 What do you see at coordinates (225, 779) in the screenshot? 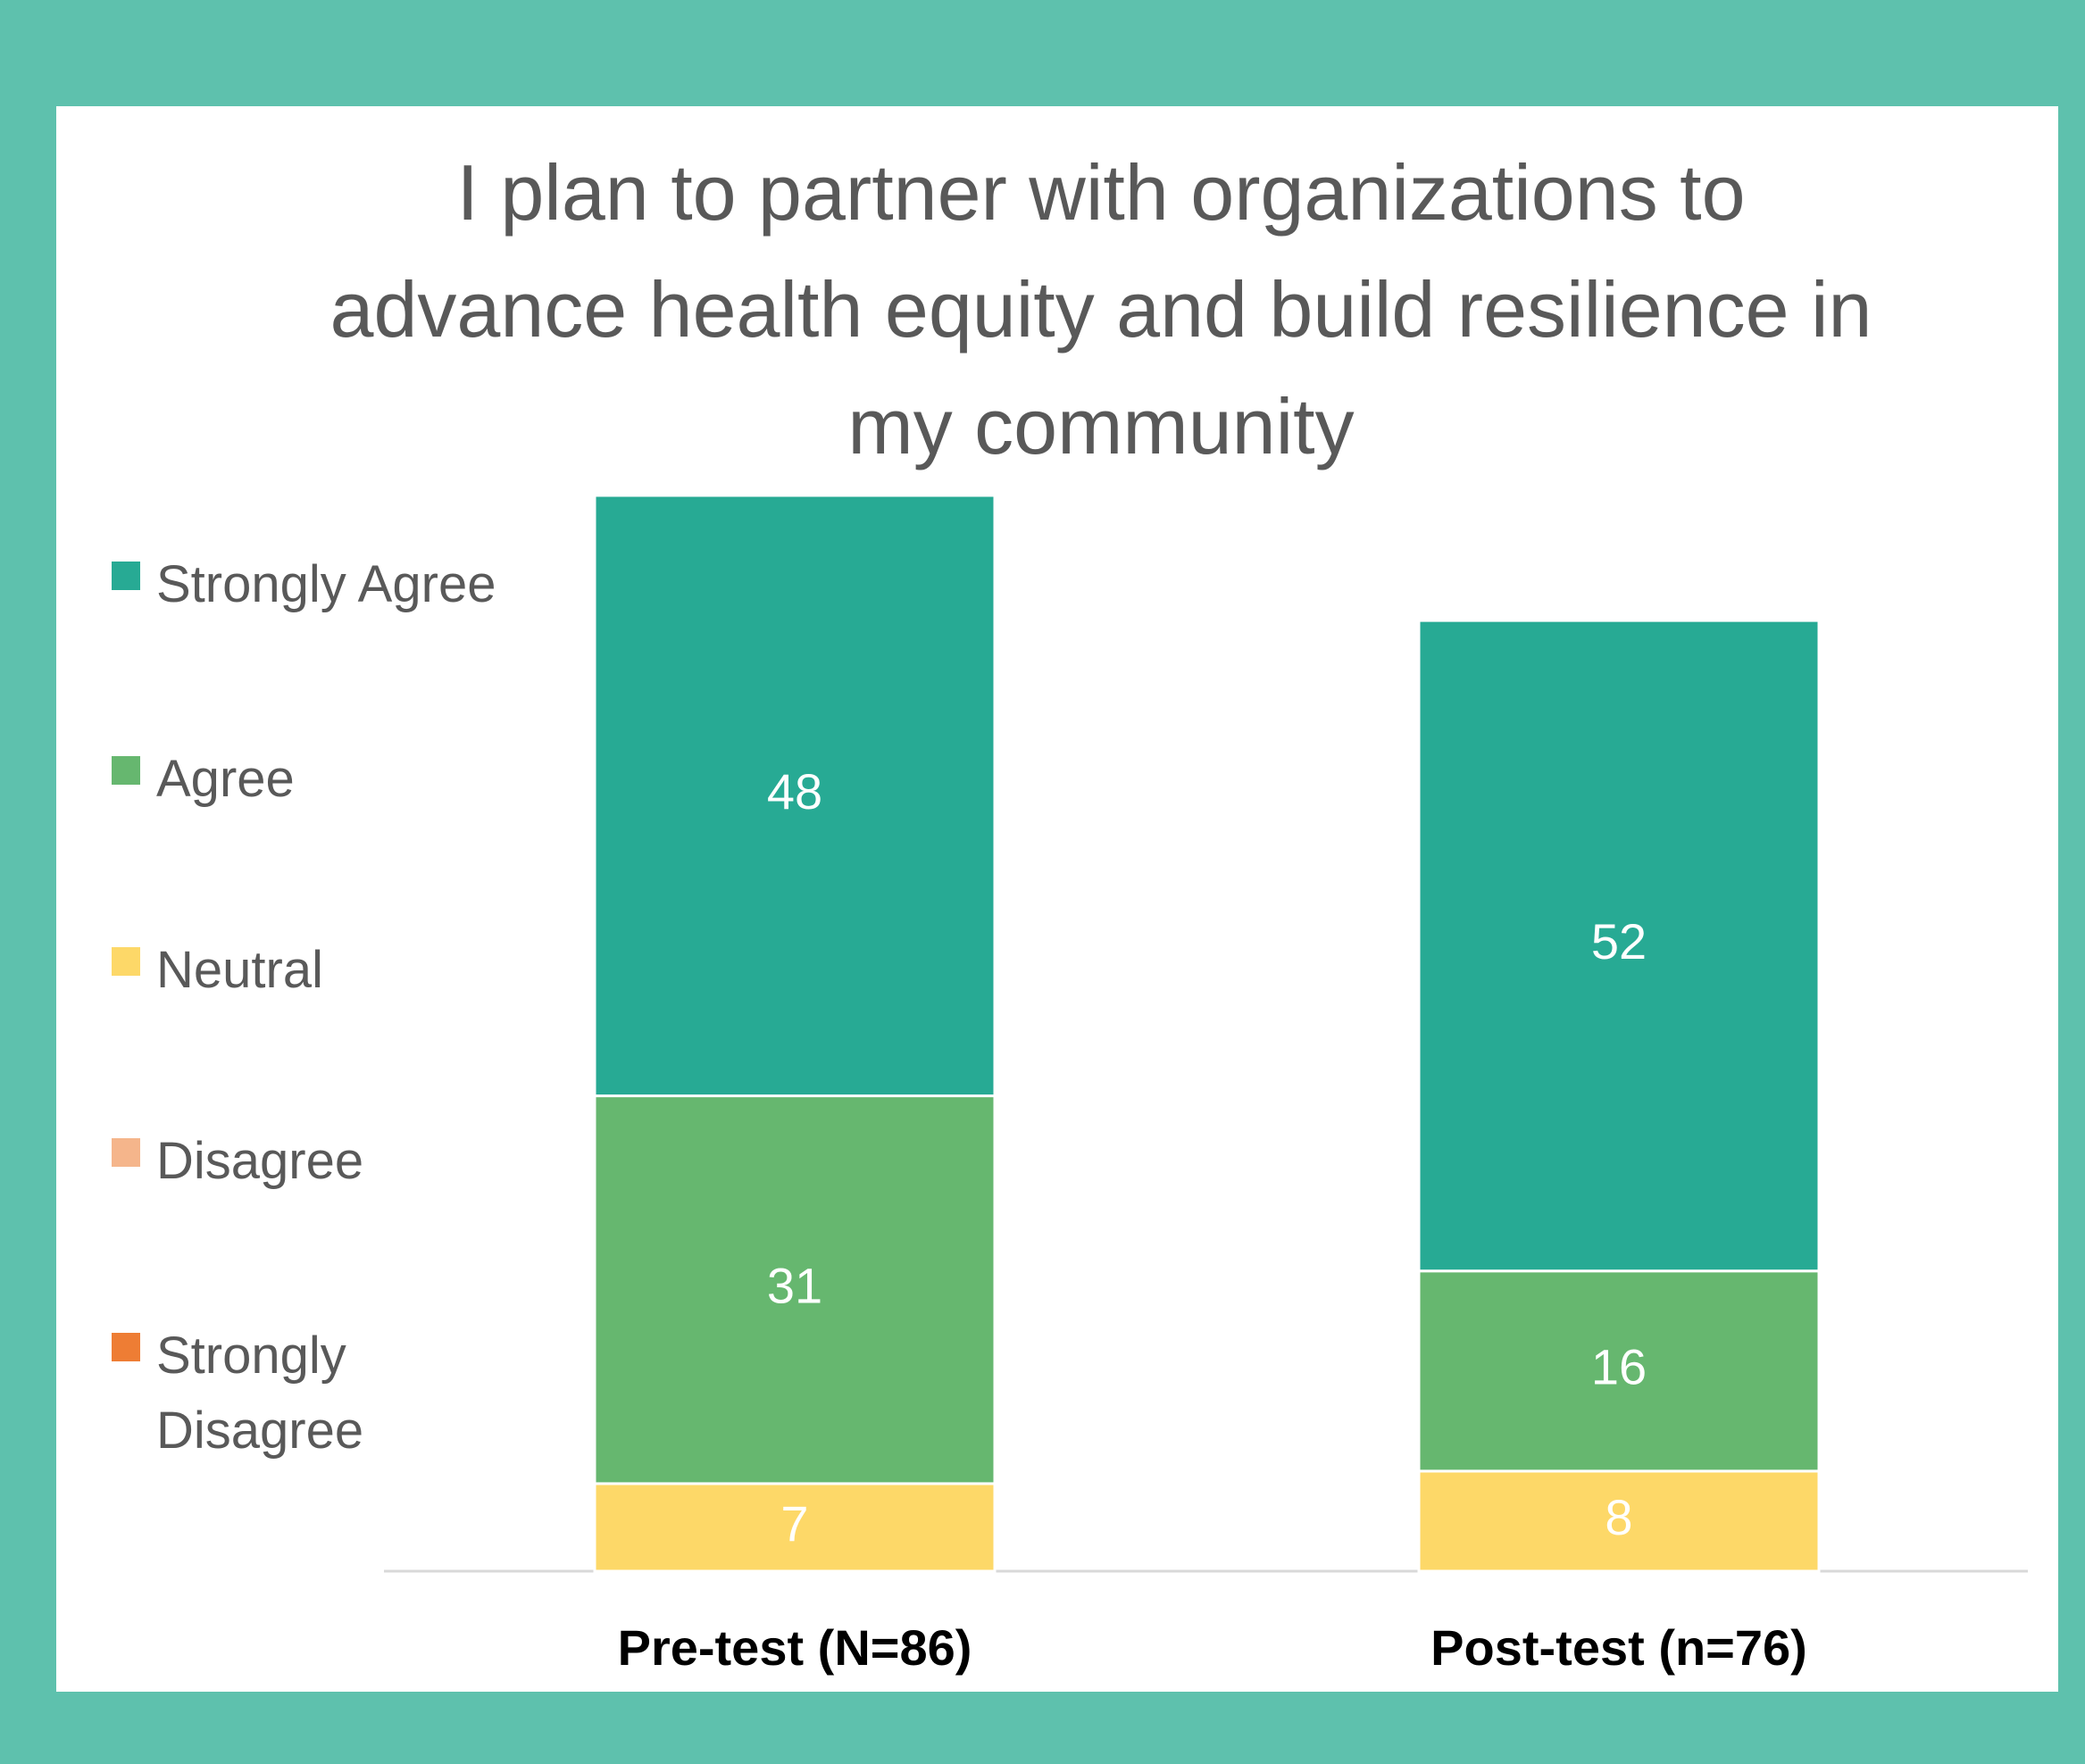
I see `legend-label: Agree` at bounding box center [225, 779].